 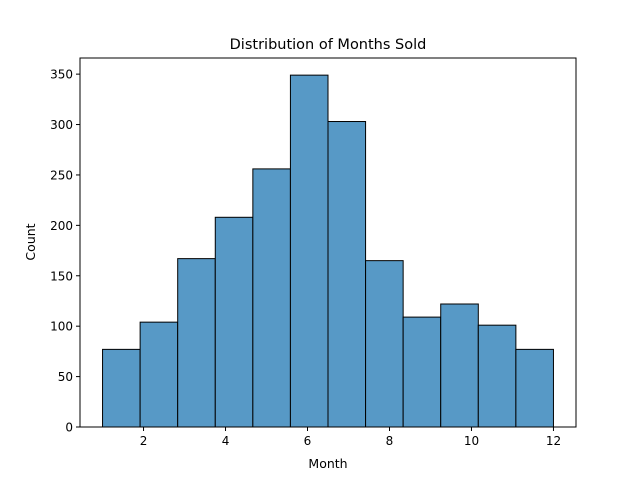 What do you see at coordinates (61, 276) in the screenshot?
I see `y-tick-label: 150` at bounding box center [61, 276].